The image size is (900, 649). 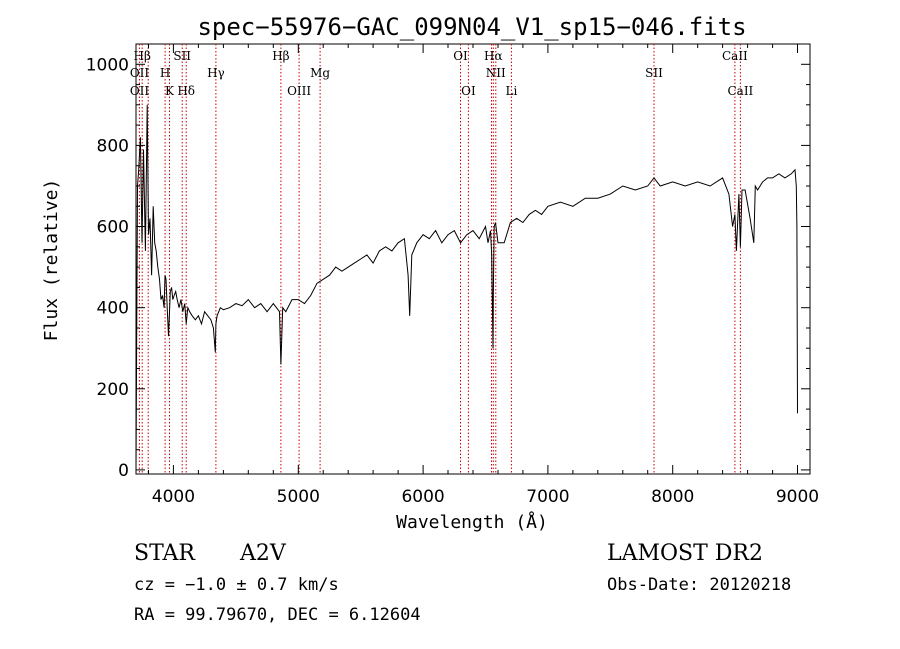 I want to click on y-axis-label: Flux (relative), so click(x=51, y=260).